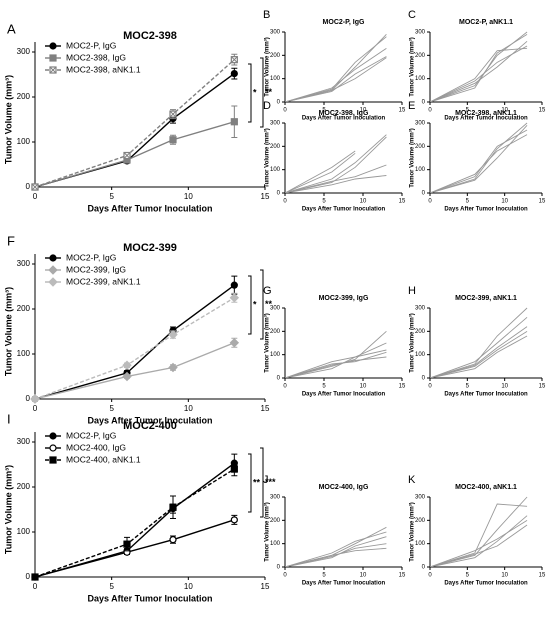 The height and width of the screenshot is (632, 550). What do you see at coordinates (103, 281) in the screenshot?
I see `legend-label: MOC2-399, aNK1.1` at bounding box center [103, 281].